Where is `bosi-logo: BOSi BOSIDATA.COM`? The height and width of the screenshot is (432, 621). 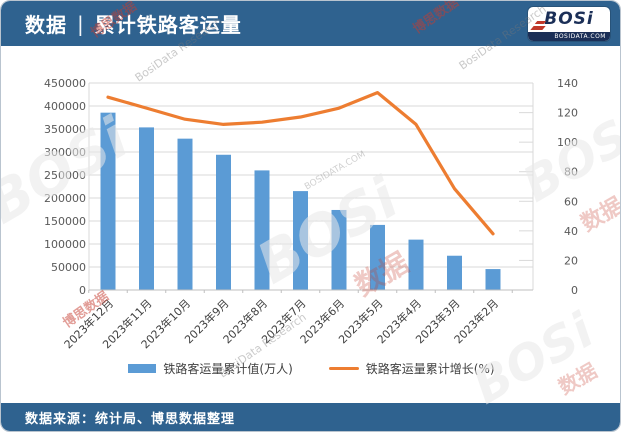
bosi-logo: BOSi BOSIDATA.COM is located at coordinates (569, 24).